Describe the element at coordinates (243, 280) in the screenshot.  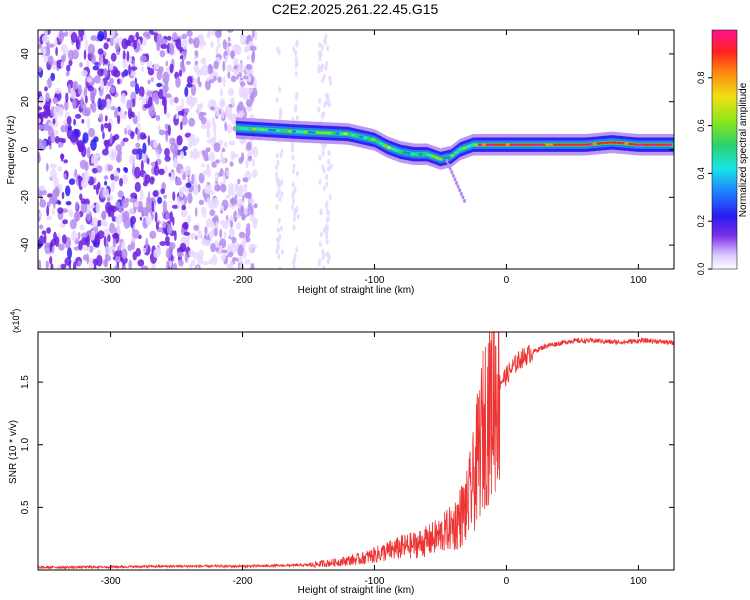
I see `x-tick-label: -200` at that location.